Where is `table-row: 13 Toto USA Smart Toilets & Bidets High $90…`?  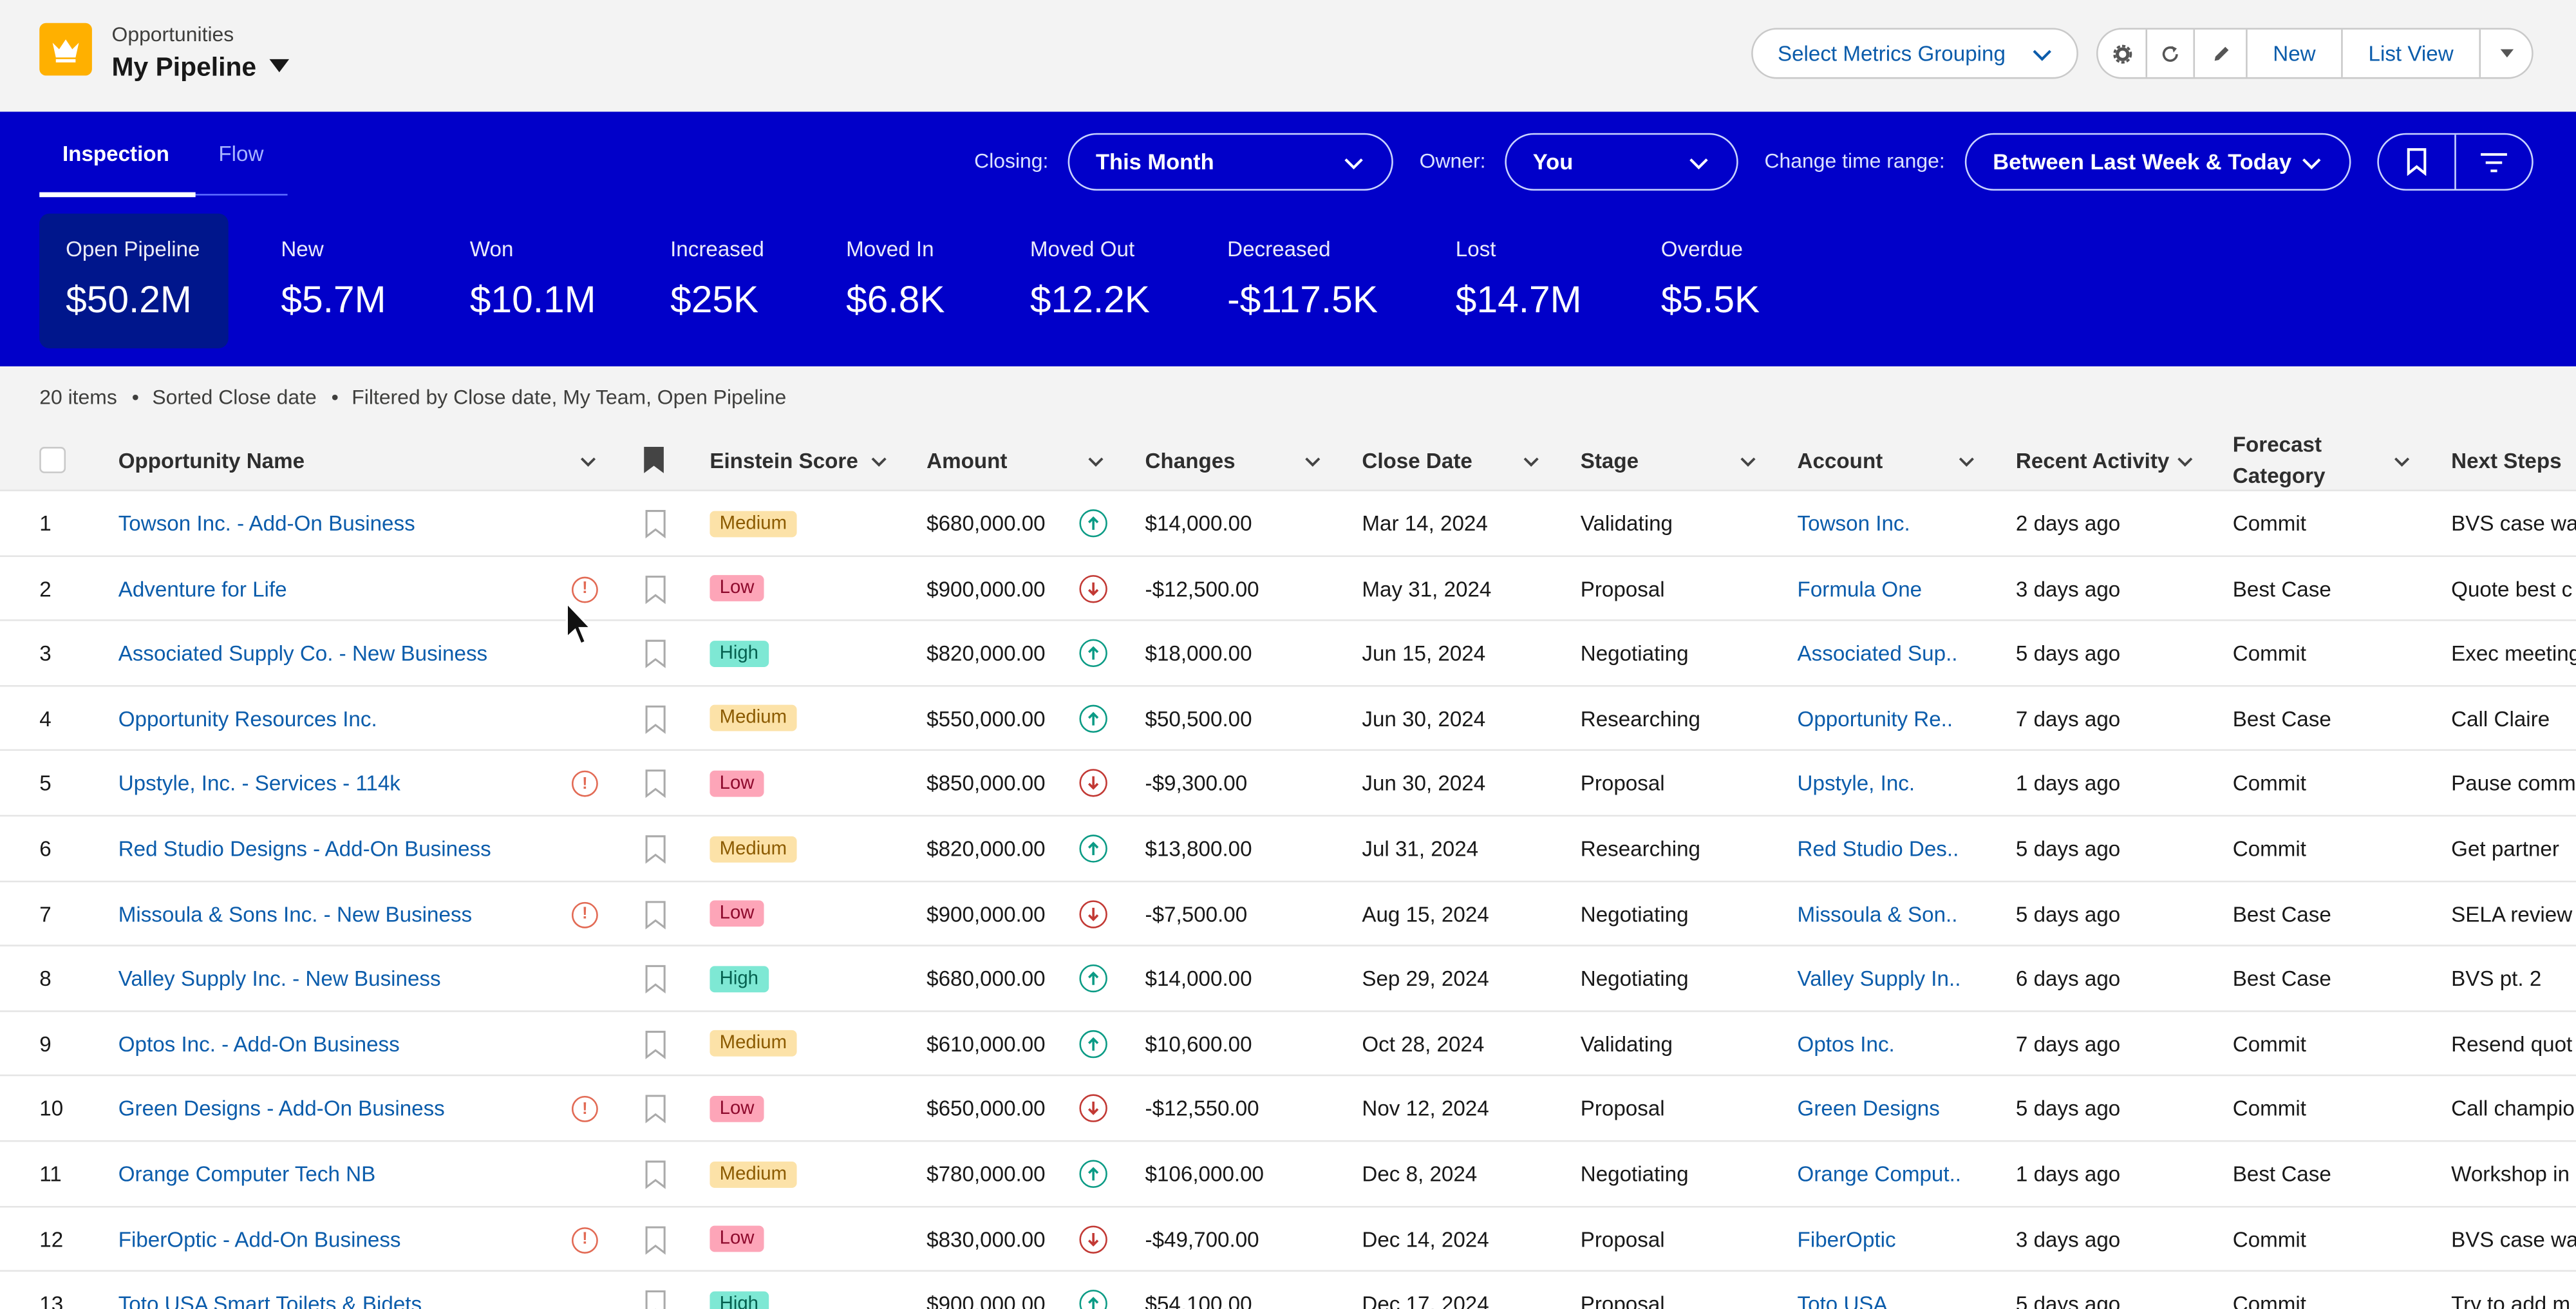
table-row: 13 Toto USA Smart Toilets & Bidets High $90… is located at coordinates (1288, 1290).